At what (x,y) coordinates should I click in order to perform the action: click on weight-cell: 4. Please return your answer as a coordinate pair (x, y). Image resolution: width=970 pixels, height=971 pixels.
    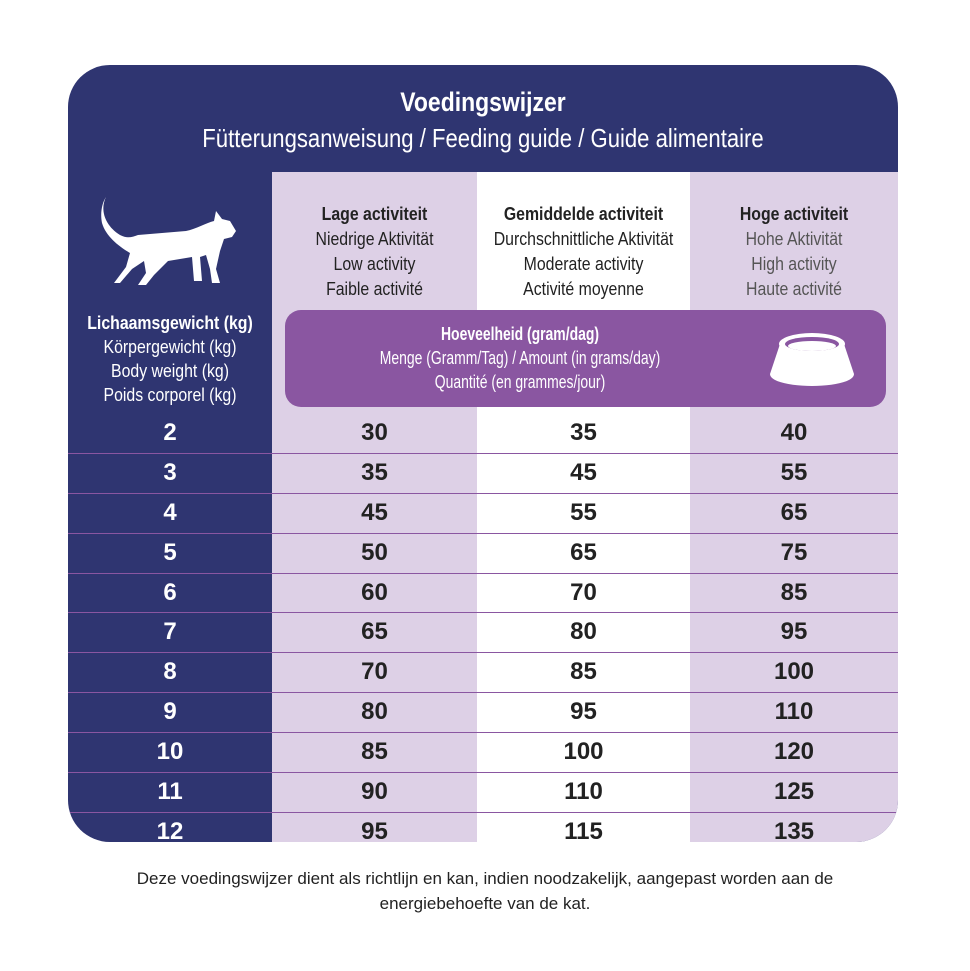
    Looking at the image, I should click on (170, 512).